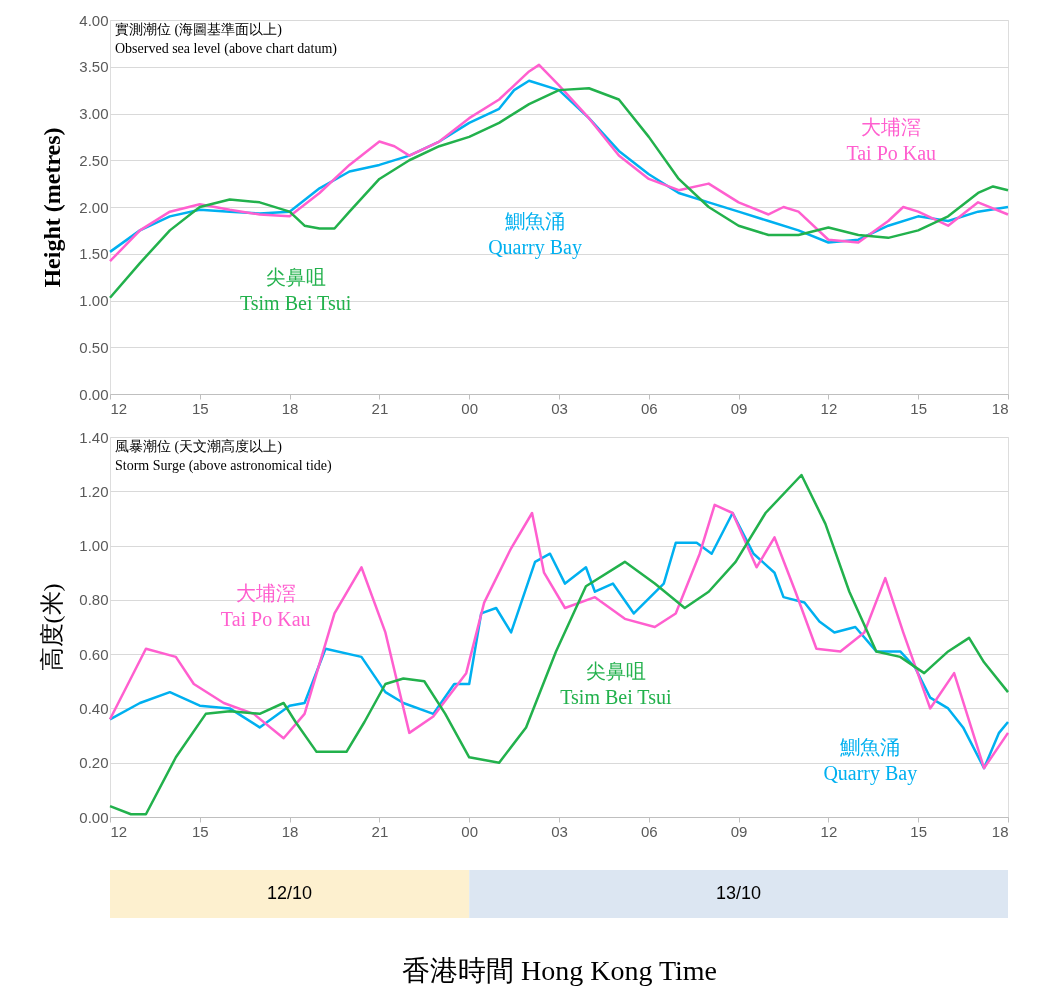 The image size is (1059, 992). What do you see at coordinates (94, 20) in the screenshot?
I see `y-tick-label: 4.00` at bounding box center [94, 20].